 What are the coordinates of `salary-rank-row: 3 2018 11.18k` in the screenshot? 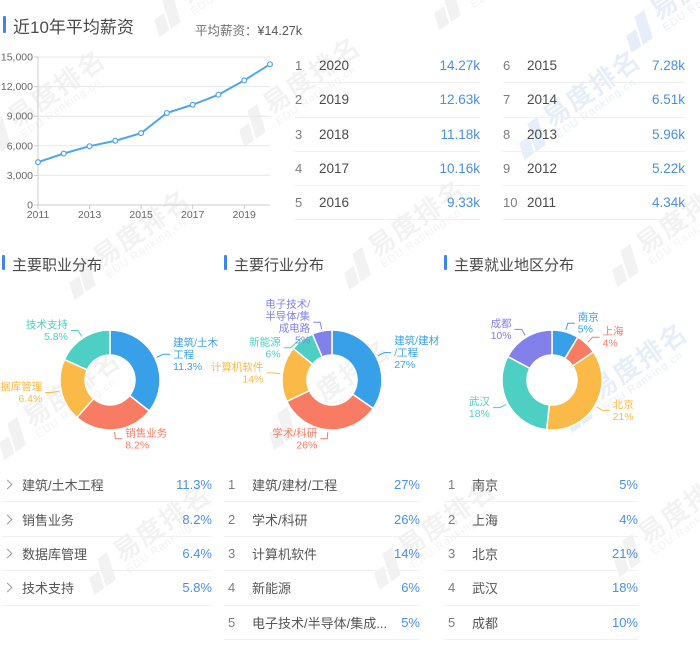 It's located at (387, 135).